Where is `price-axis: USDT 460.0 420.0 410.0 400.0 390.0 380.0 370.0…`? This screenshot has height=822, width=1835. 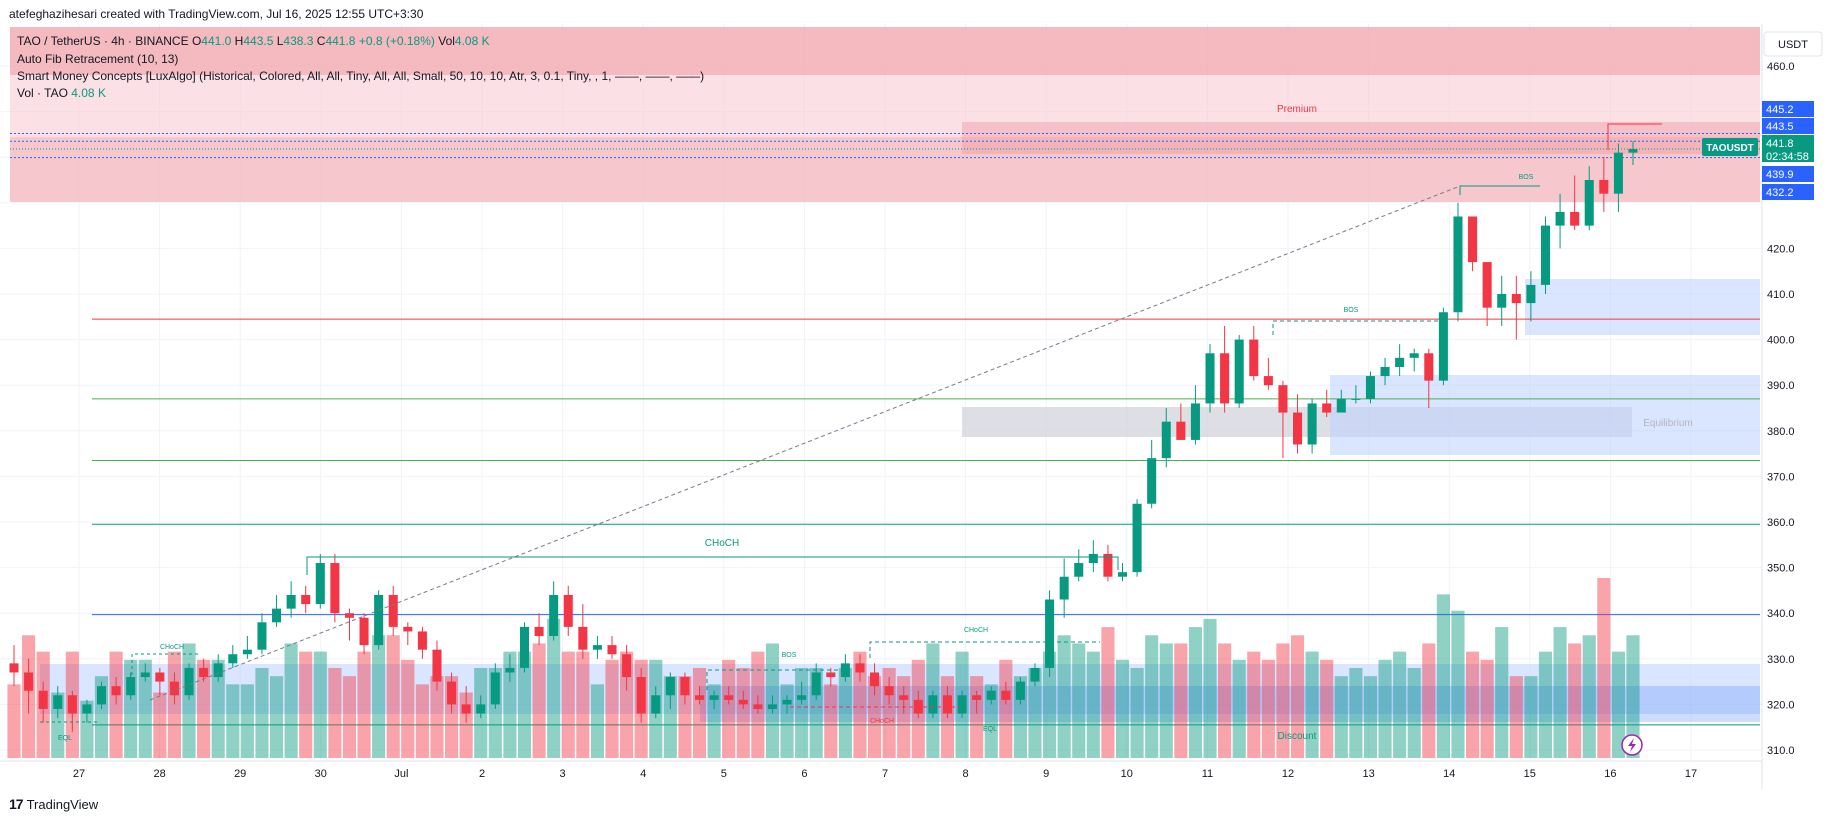 price-axis: USDT 460.0 420.0 410.0 400.0 390.0 380.0 370.0… is located at coordinates (1768, 406).